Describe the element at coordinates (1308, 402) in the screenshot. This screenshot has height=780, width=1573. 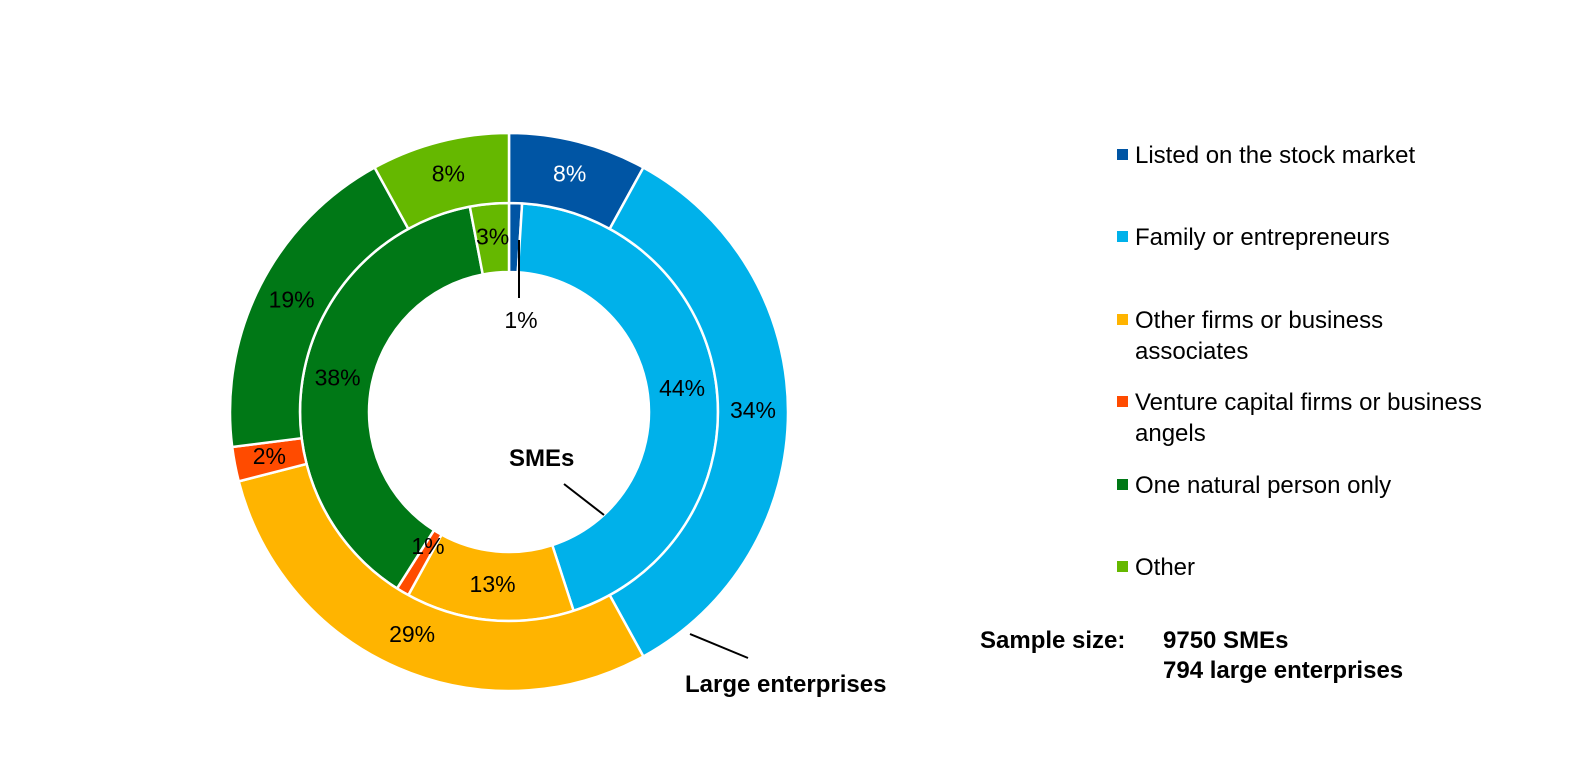
I see `legend-label: Venture capital firms or business` at that location.